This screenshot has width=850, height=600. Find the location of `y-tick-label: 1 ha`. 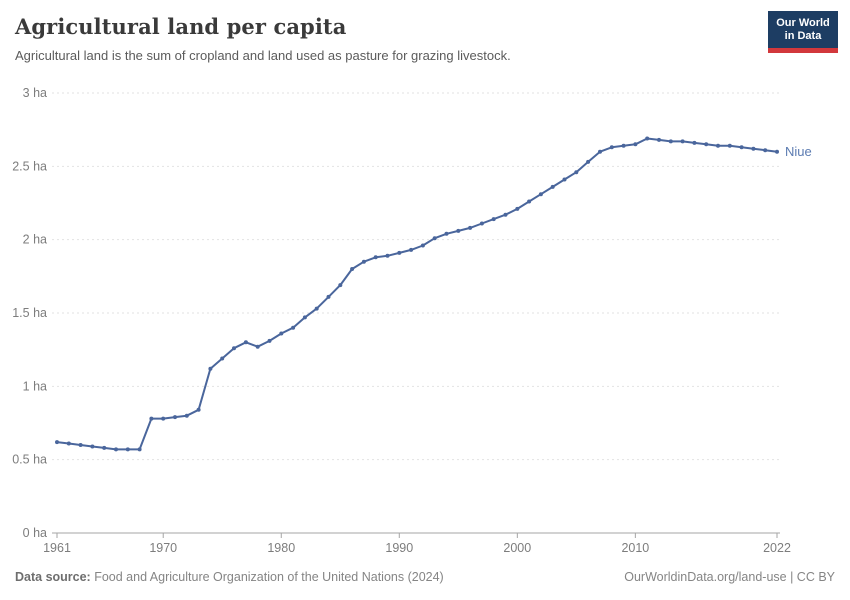

y-tick-label: 1 ha is located at coordinates (35, 386).